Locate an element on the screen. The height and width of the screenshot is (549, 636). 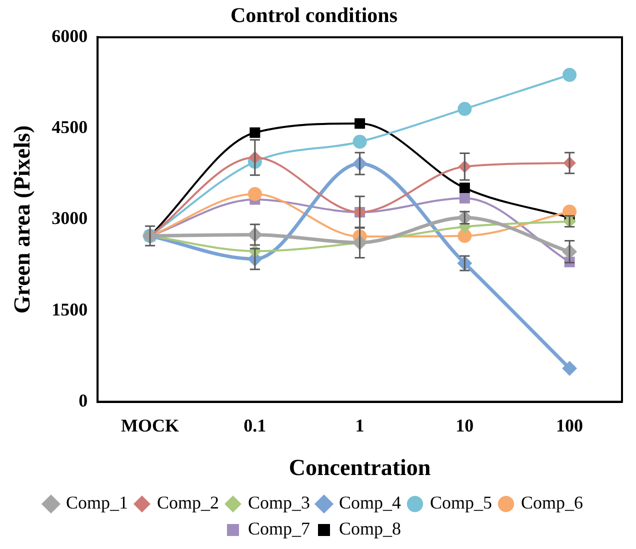
y-tick-label: 4500 is located at coordinates (70, 127).